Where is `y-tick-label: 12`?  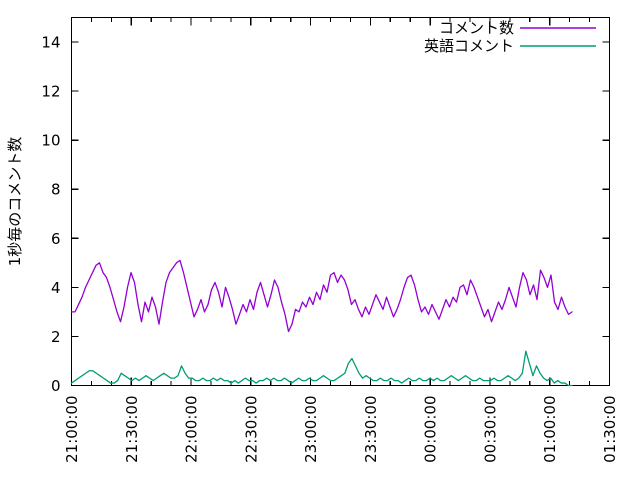
y-tick-label: 12 is located at coordinates (50, 92).